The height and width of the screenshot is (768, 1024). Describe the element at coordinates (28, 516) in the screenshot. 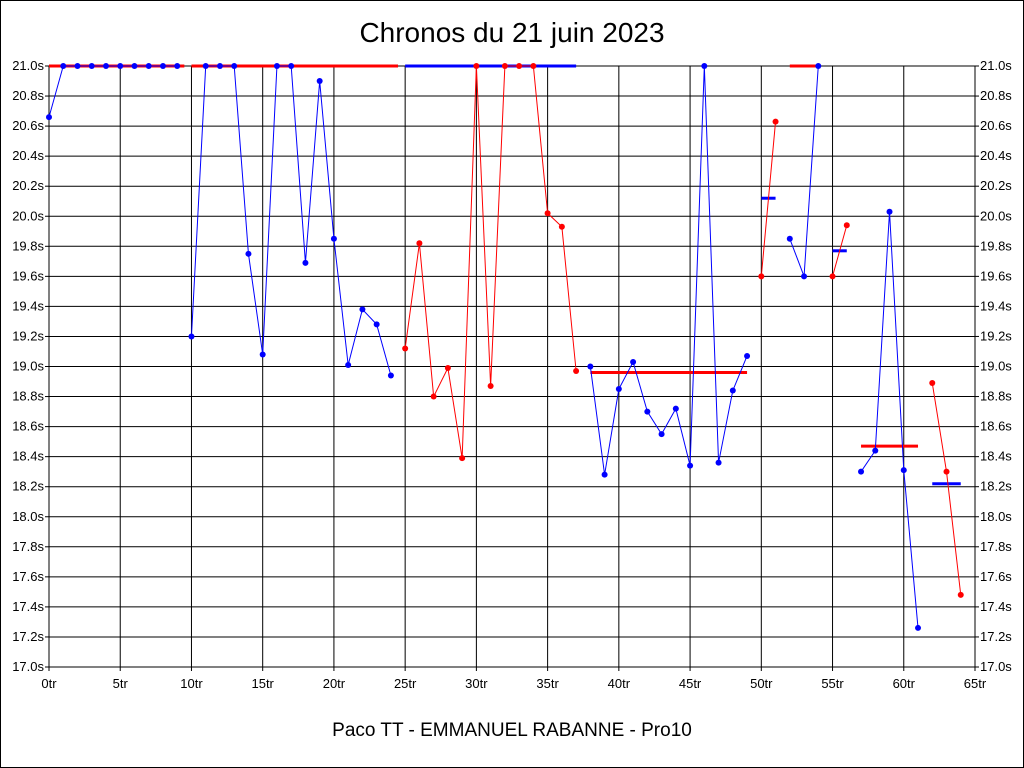

I see `y-tick-label-left: 18.0s` at that location.